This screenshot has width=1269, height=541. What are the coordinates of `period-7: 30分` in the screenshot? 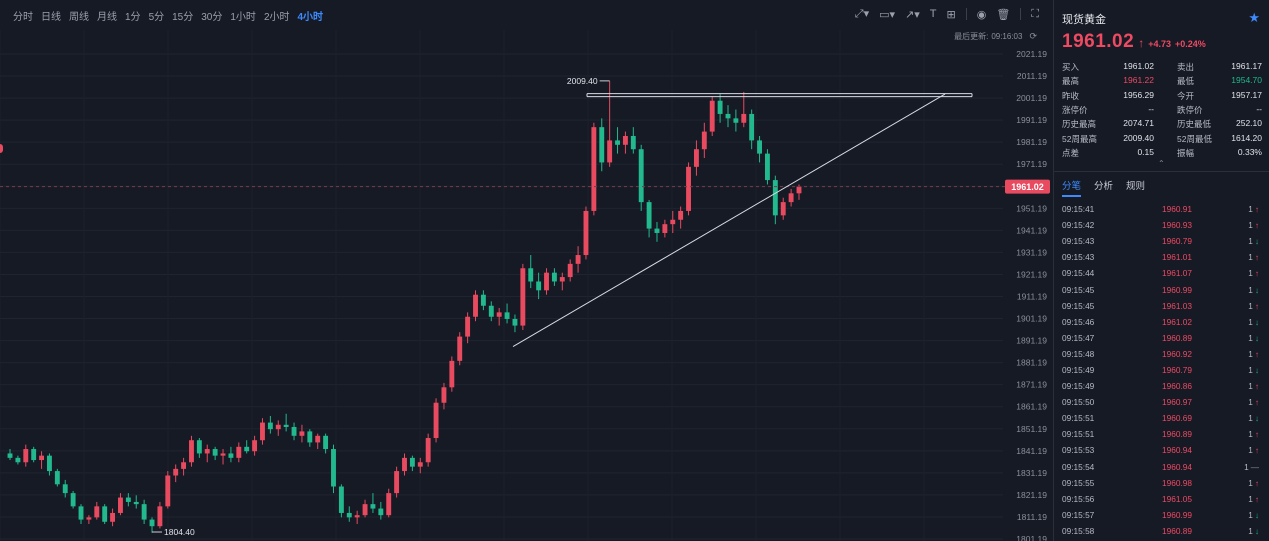 It's located at (212, 17).